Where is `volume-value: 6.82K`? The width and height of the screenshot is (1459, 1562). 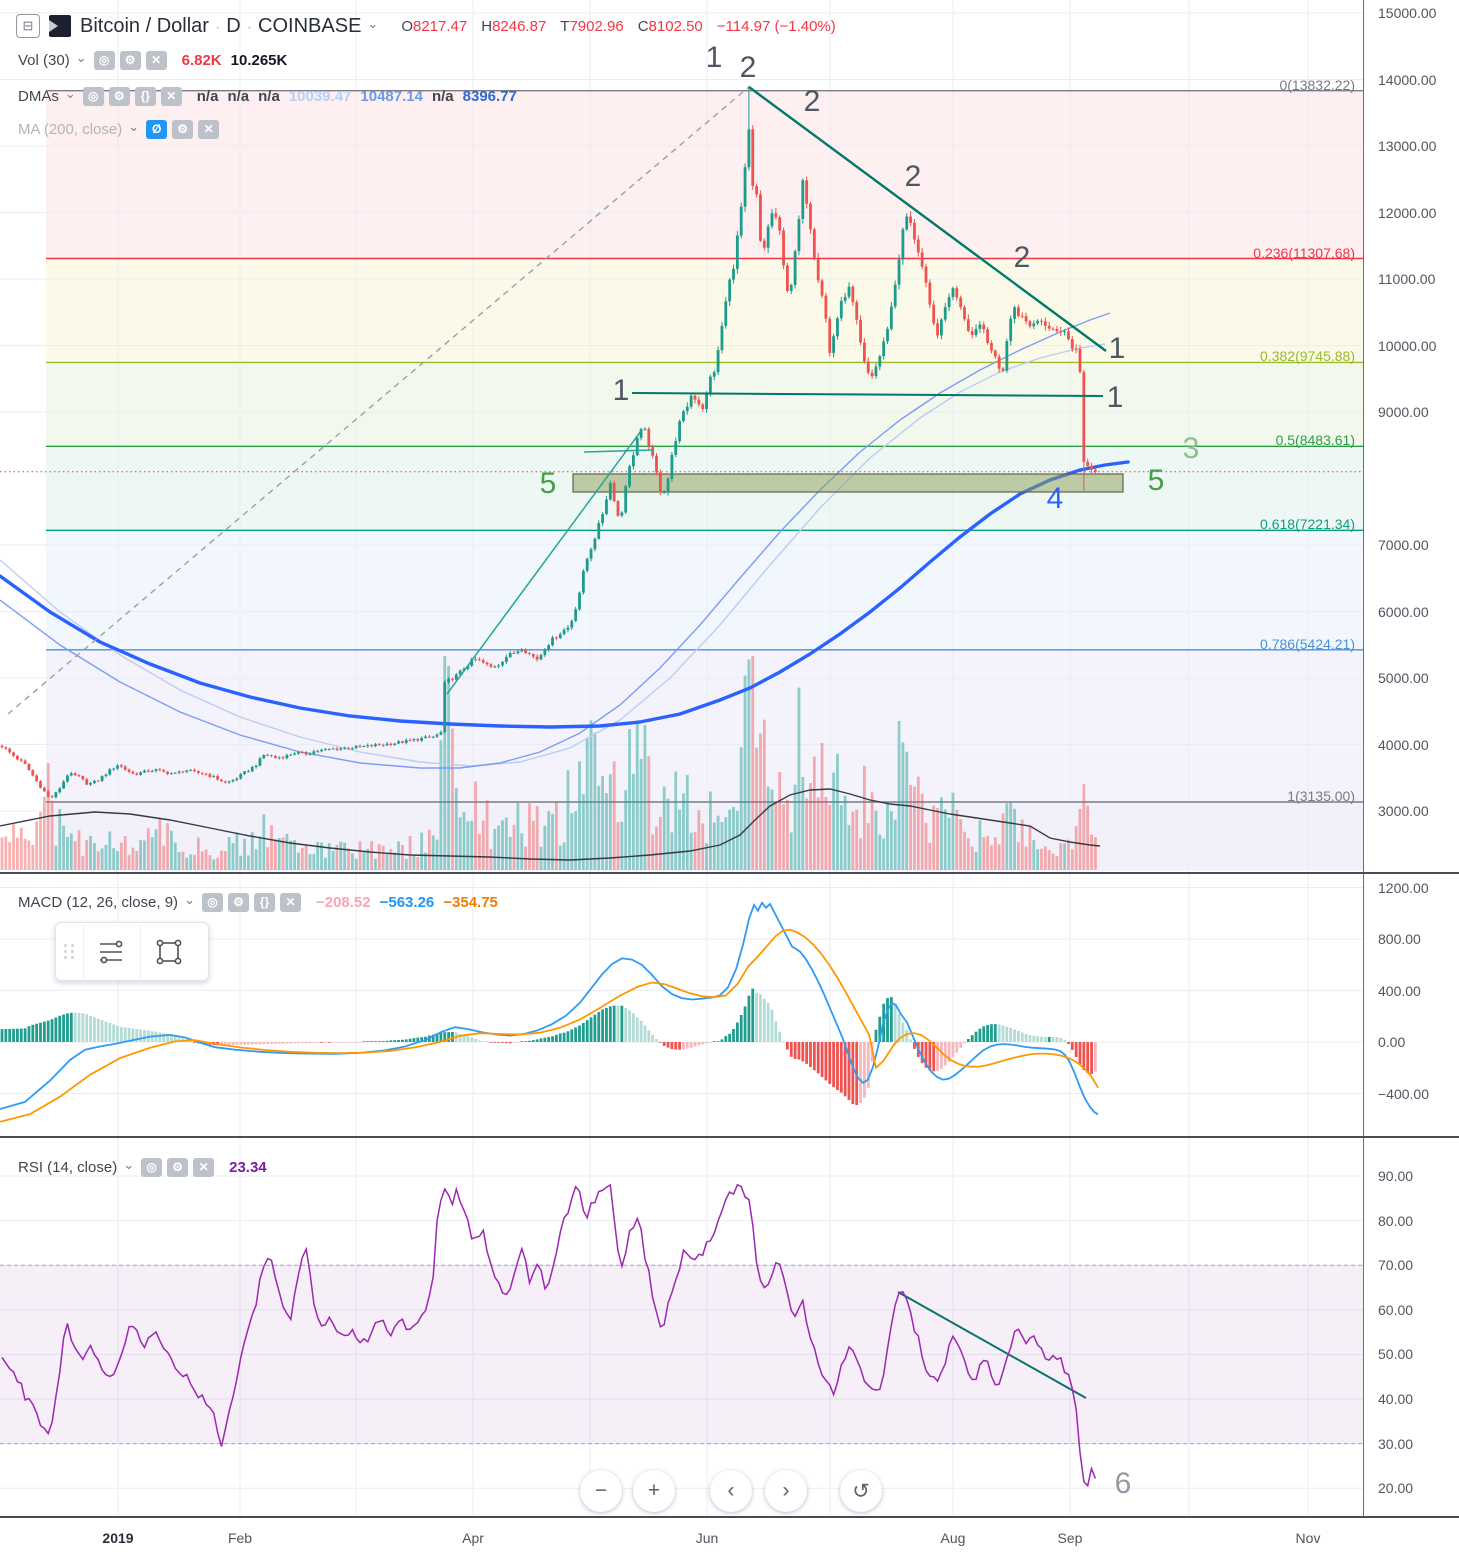
volume-value: 6.82K is located at coordinates (201, 60).